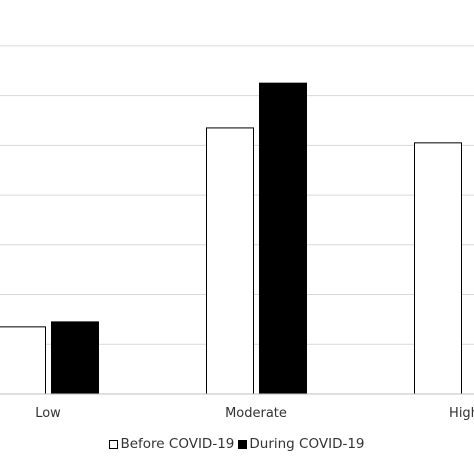 The height and width of the screenshot is (474, 474). I want to click on x-tick-label-moderate: Moderate, so click(256, 413).